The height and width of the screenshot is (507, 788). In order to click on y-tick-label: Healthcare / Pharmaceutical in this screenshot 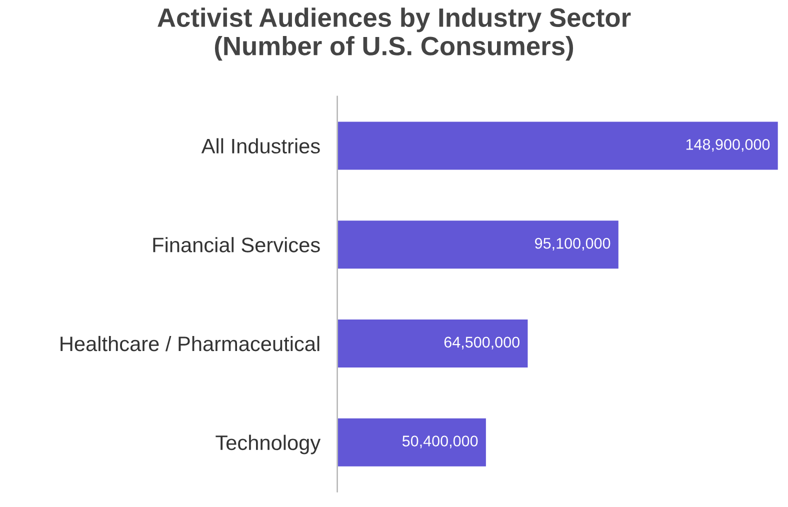, I will do `click(190, 344)`.